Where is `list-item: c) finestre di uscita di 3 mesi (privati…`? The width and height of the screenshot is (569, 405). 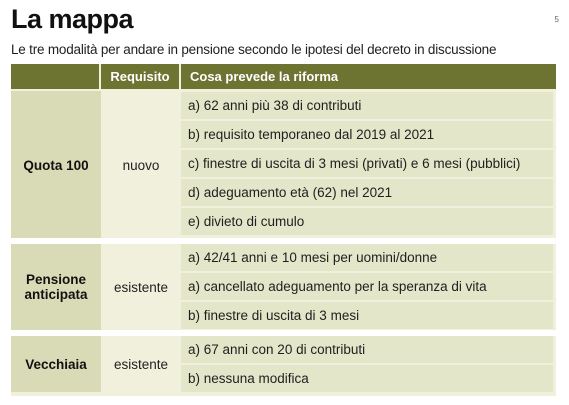
list-item: c) finestre di uscita di 3 mesi (privati… is located at coordinates (367, 163).